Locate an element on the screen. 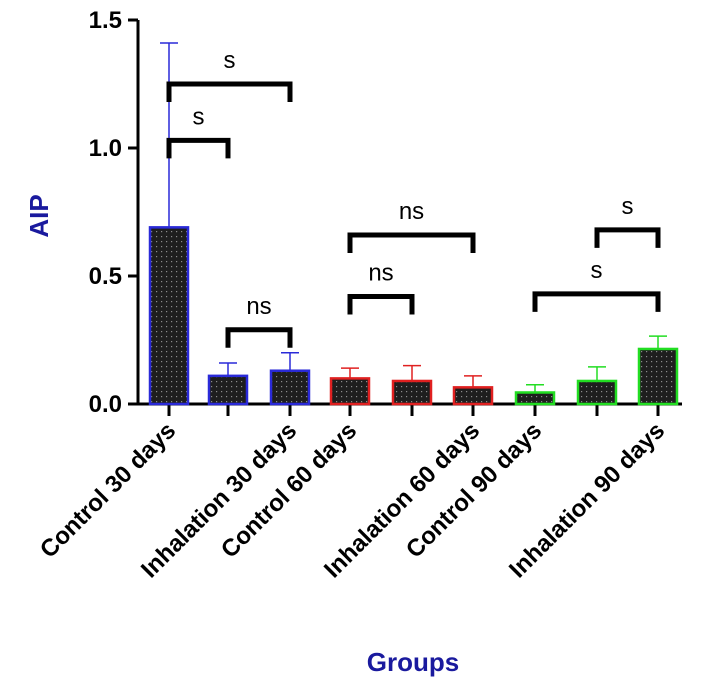  y-axis-title: AIP is located at coordinates (39, 215).